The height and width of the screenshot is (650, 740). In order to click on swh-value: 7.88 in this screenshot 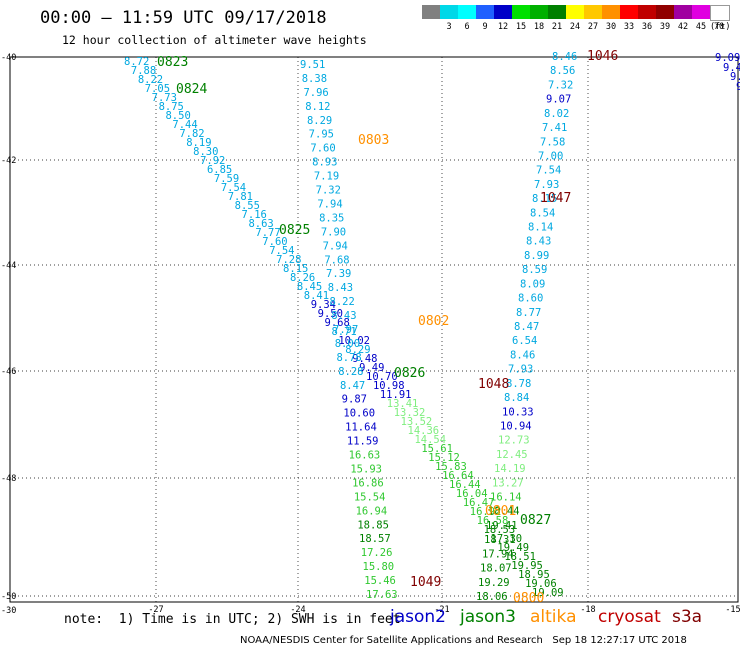, I will do `click(143, 71)`.